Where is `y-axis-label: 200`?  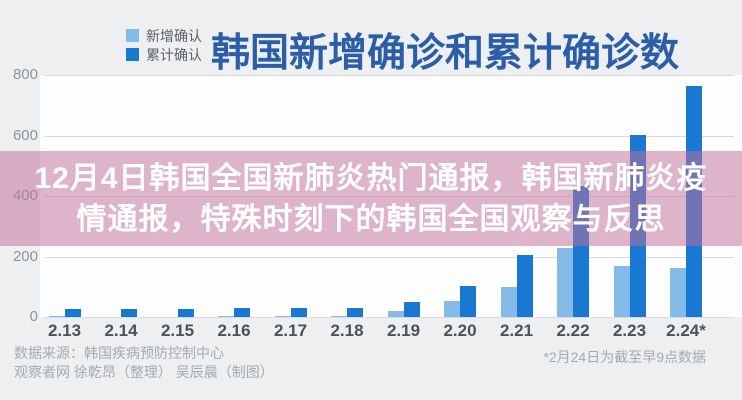 y-axis-label: 200 is located at coordinates (25, 256).